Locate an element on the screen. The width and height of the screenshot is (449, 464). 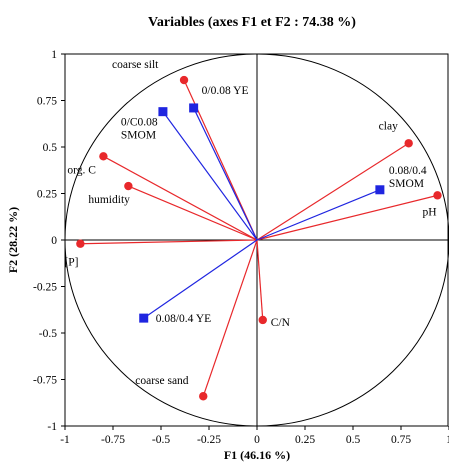
y-tick-label: 0.25 is located at coordinates (47, 195).